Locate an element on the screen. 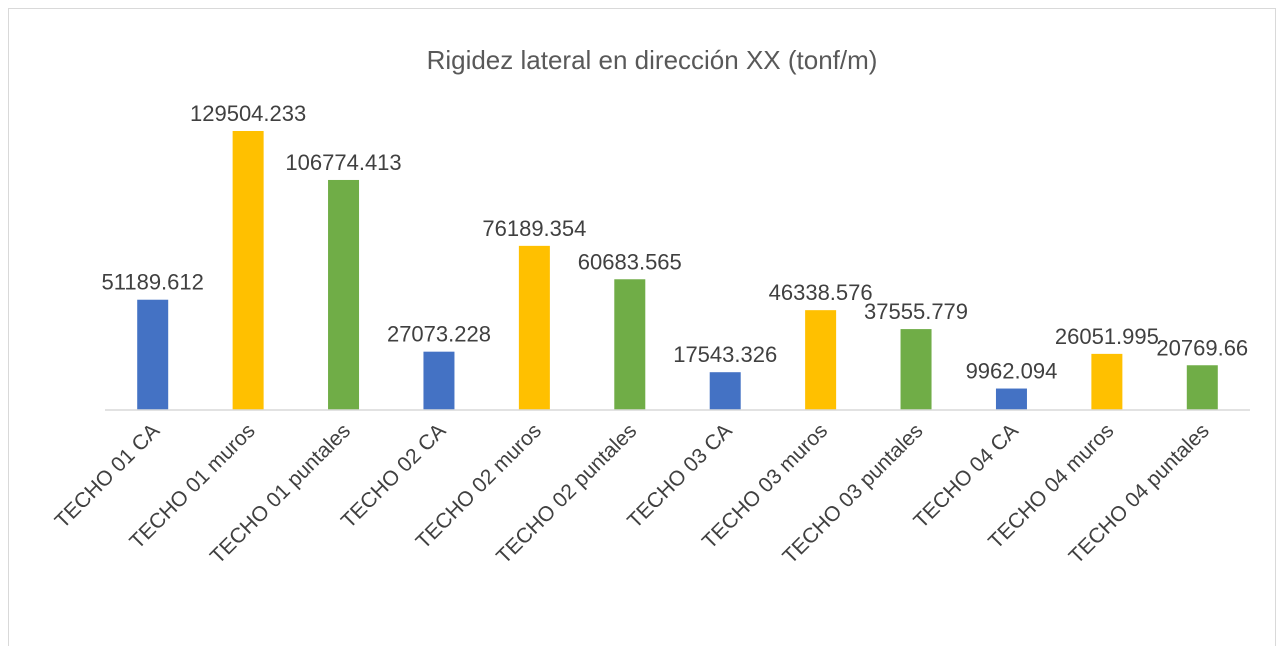  data-label: 20769.66 is located at coordinates (1202, 347).